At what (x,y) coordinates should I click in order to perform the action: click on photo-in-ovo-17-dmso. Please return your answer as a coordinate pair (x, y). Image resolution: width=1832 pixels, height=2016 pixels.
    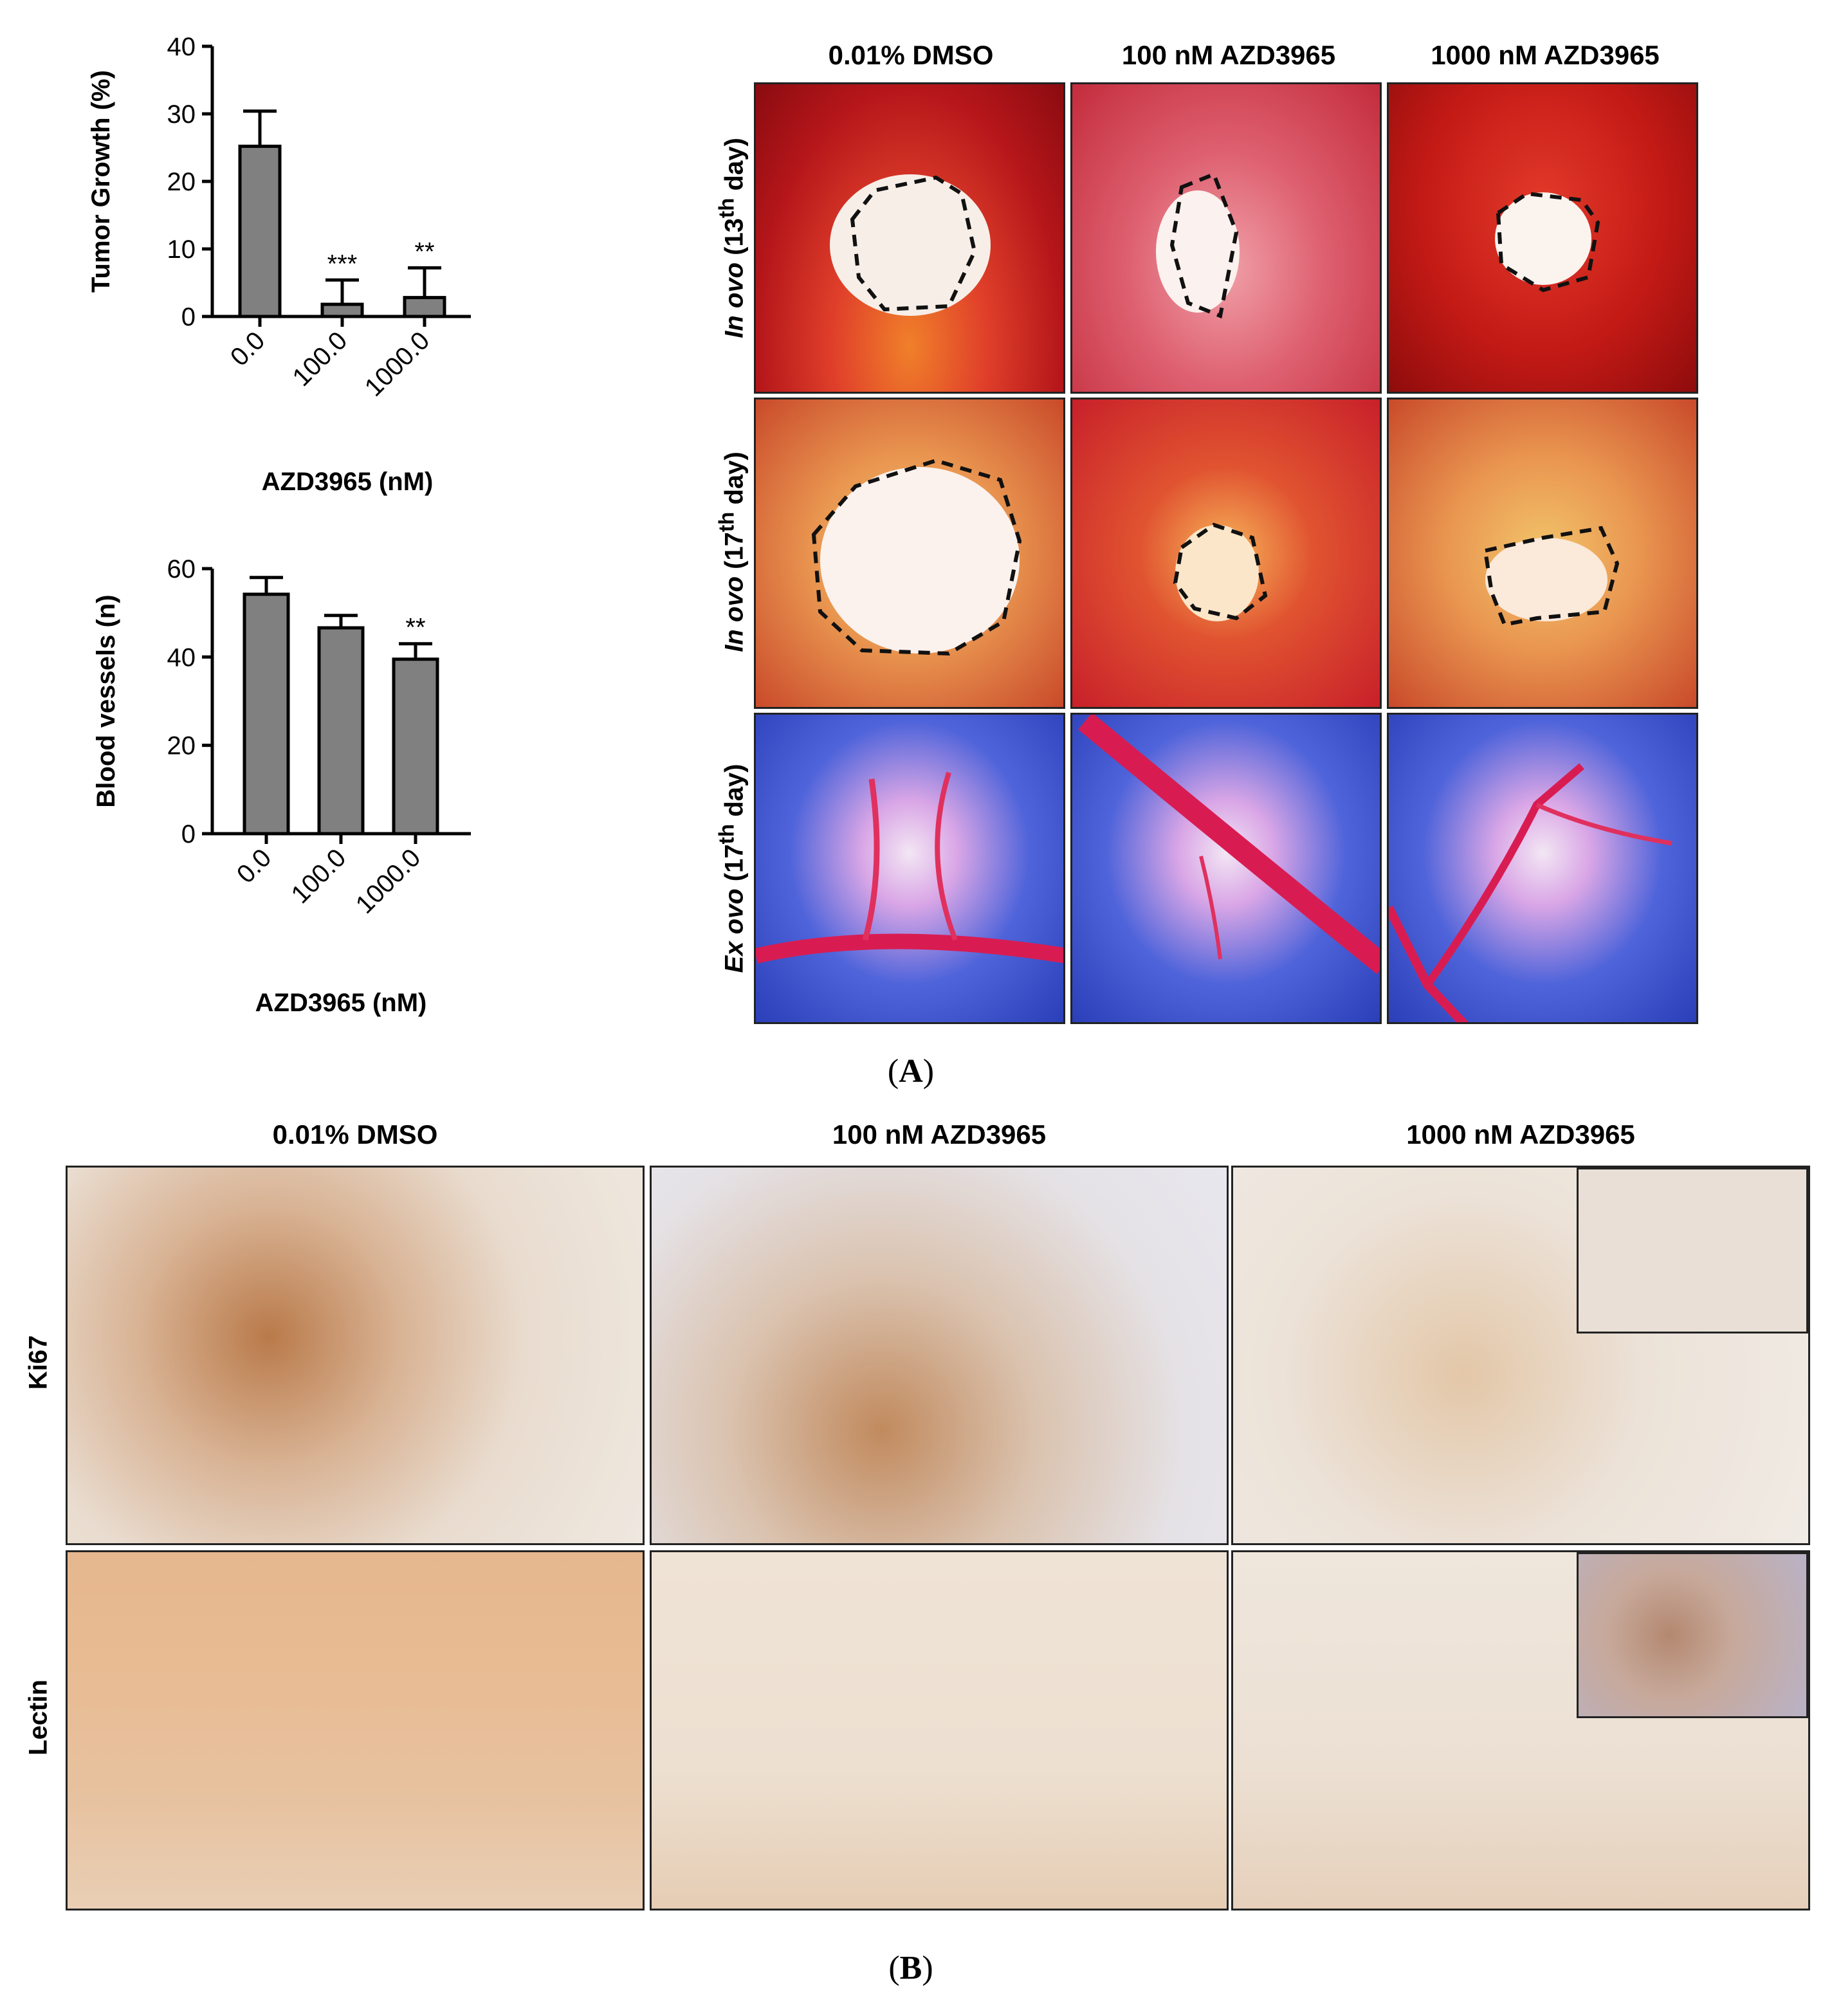
    Looking at the image, I should click on (909, 553).